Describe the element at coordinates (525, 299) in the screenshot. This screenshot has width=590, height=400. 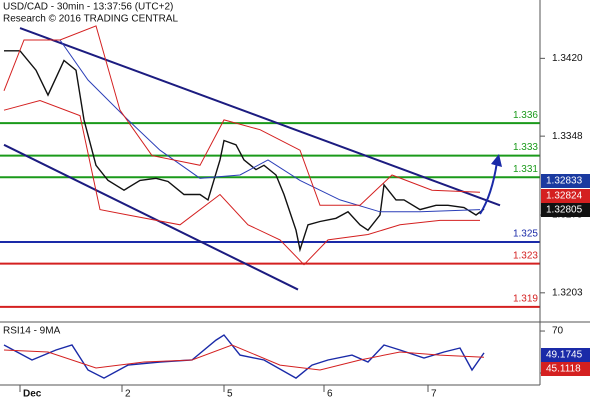
I see `level-label: 1.319` at that location.